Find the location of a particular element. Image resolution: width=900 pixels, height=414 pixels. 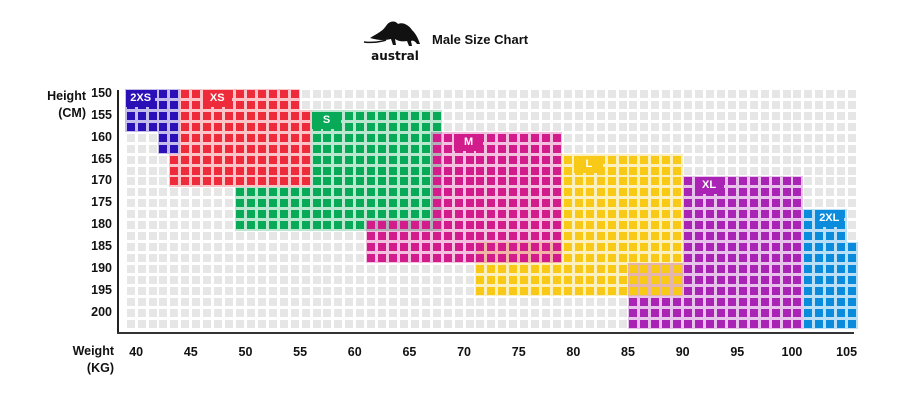

chart-title: Male Size Chart is located at coordinates (480, 39).